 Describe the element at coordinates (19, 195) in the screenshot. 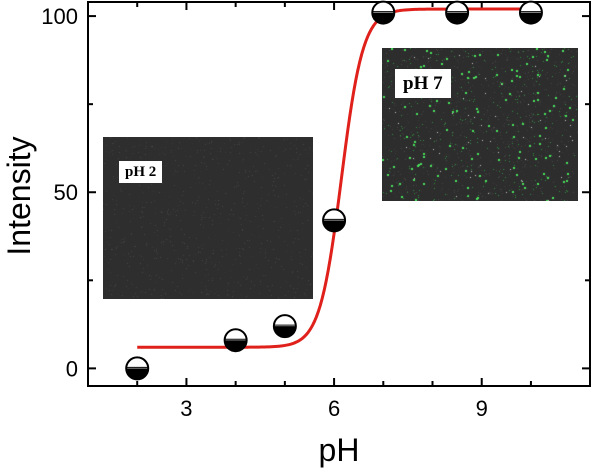

I see `y-axis-label: Intensity` at that location.